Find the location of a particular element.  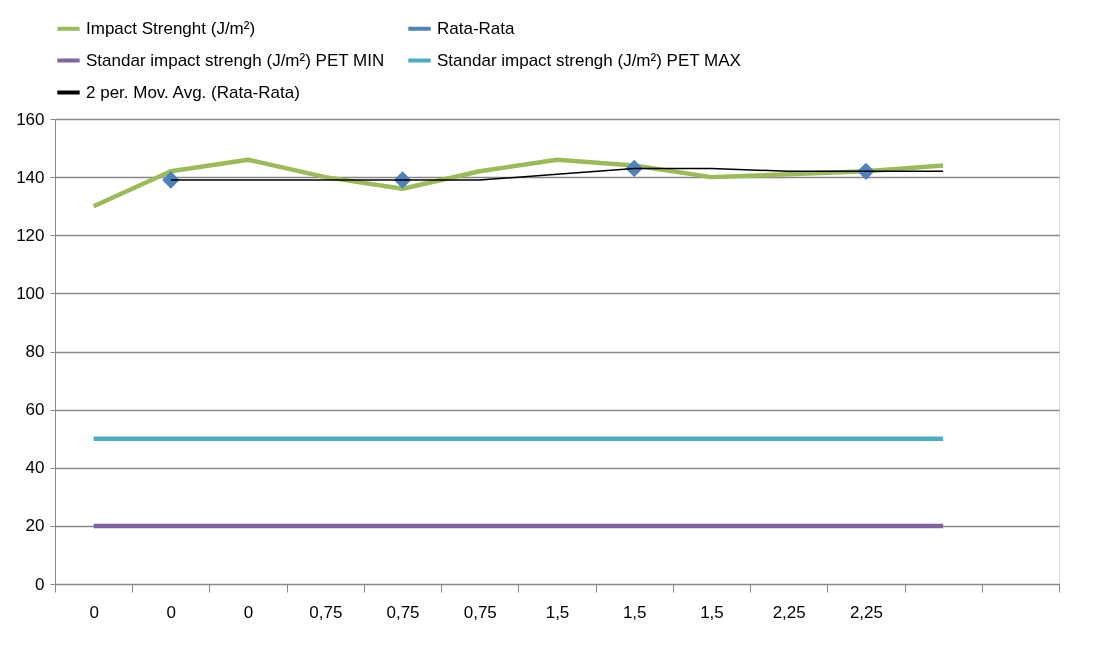

y-tick-label: 100 is located at coordinates (30, 293).